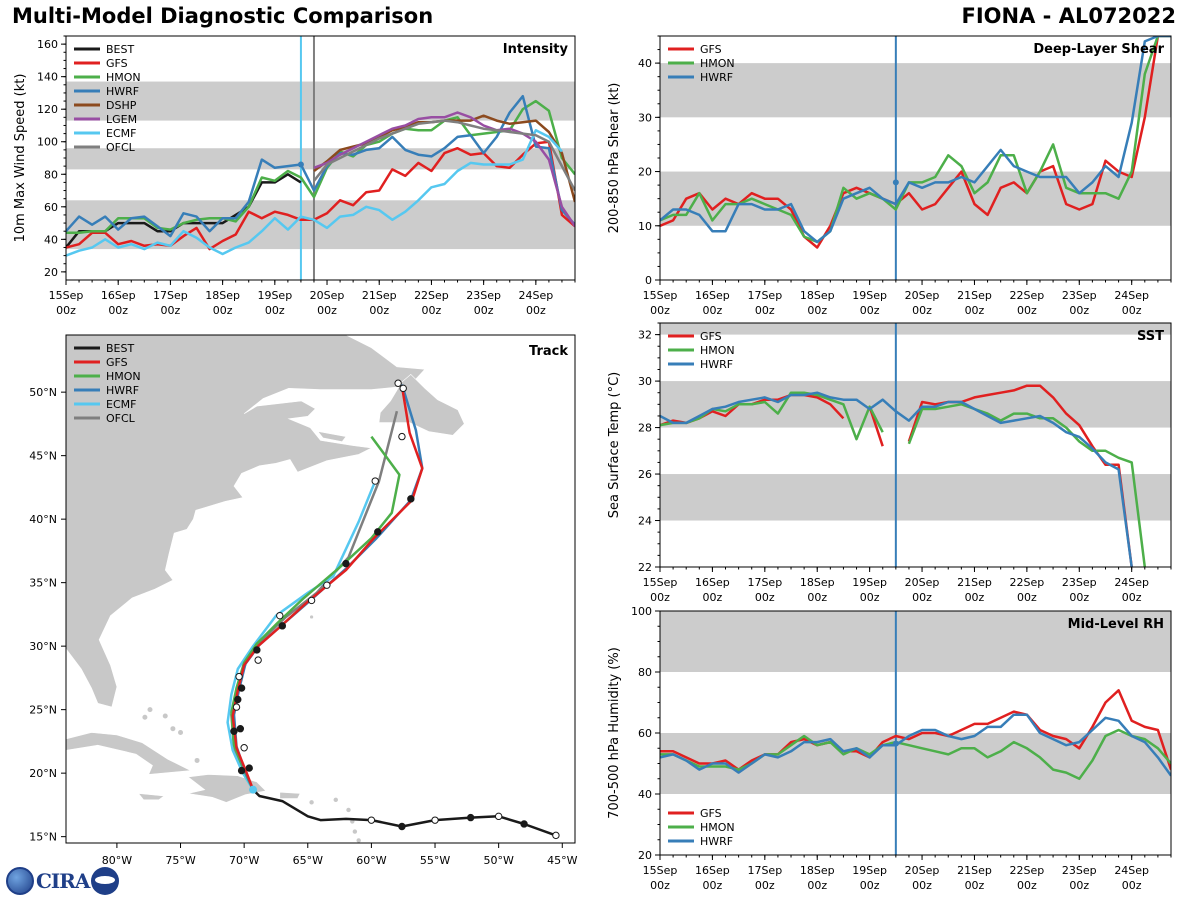 The width and height of the screenshot is (1200, 900). I want to click on intensity-init-marker, so click(300, 164).